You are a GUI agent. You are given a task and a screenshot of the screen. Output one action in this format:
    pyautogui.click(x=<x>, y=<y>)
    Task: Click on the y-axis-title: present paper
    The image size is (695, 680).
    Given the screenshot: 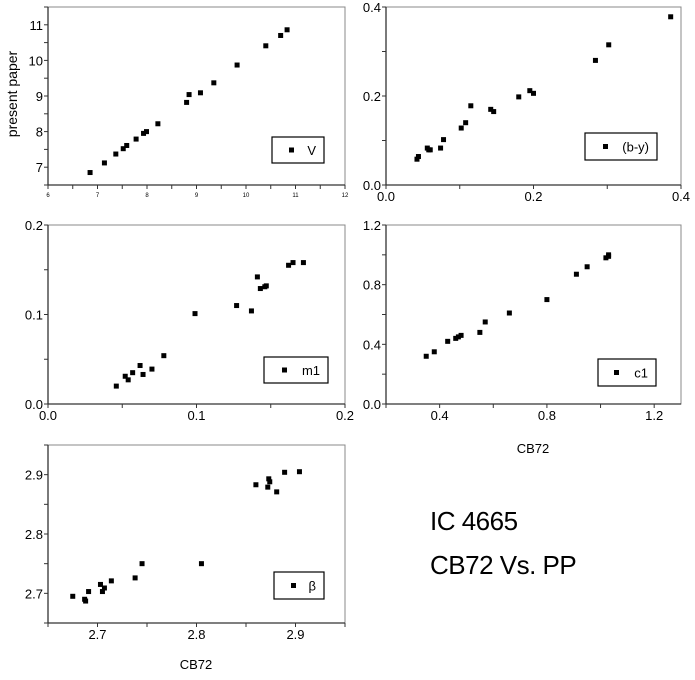 What is the action you would take?
    pyautogui.click(x=12, y=94)
    